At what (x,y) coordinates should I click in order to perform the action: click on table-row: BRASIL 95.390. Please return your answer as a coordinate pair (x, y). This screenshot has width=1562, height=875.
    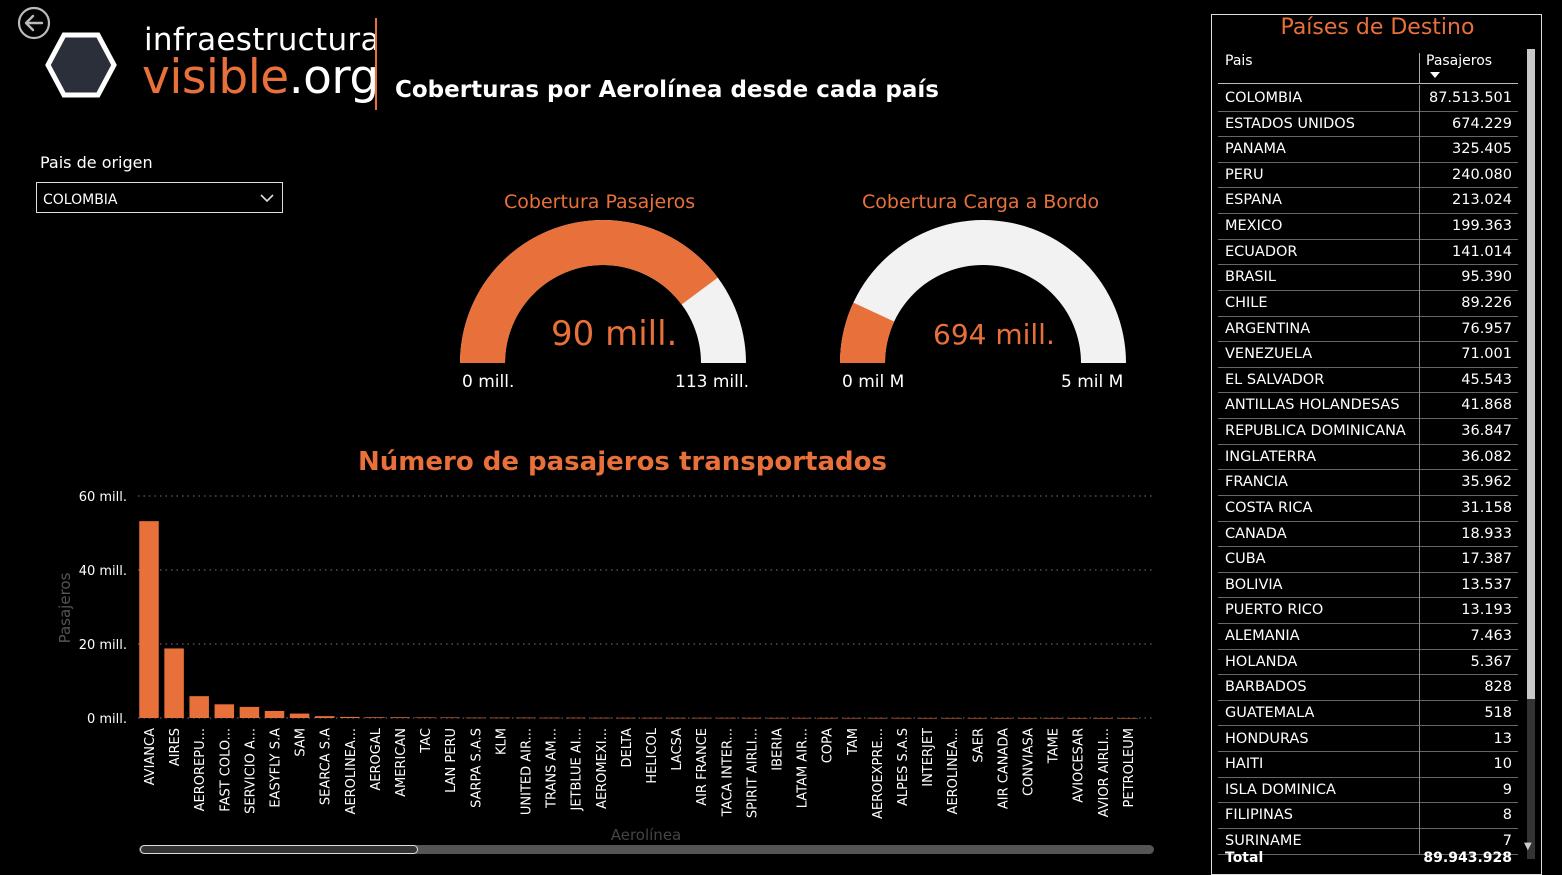
    Looking at the image, I should click on (1368, 277).